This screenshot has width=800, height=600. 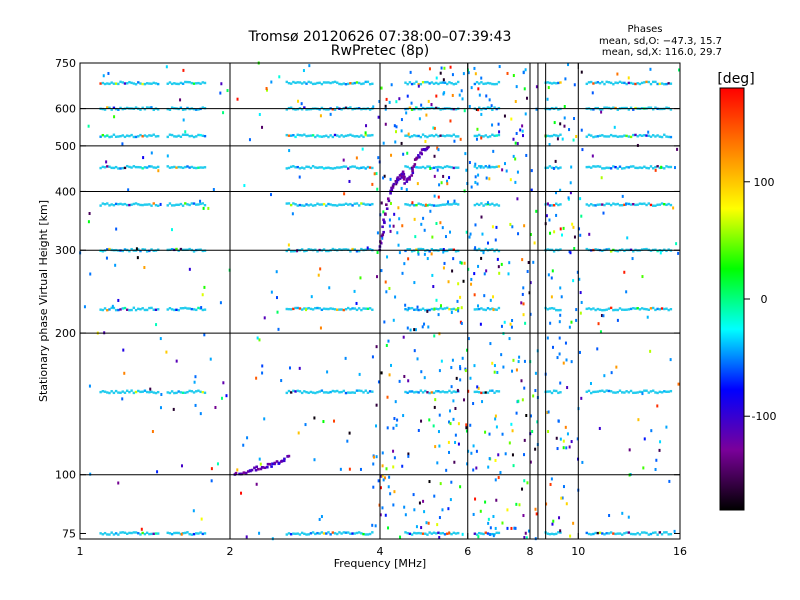 What do you see at coordinates (65, 475) in the screenshot?
I see `y-tick-label: 100` at bounding box center [65, 475].